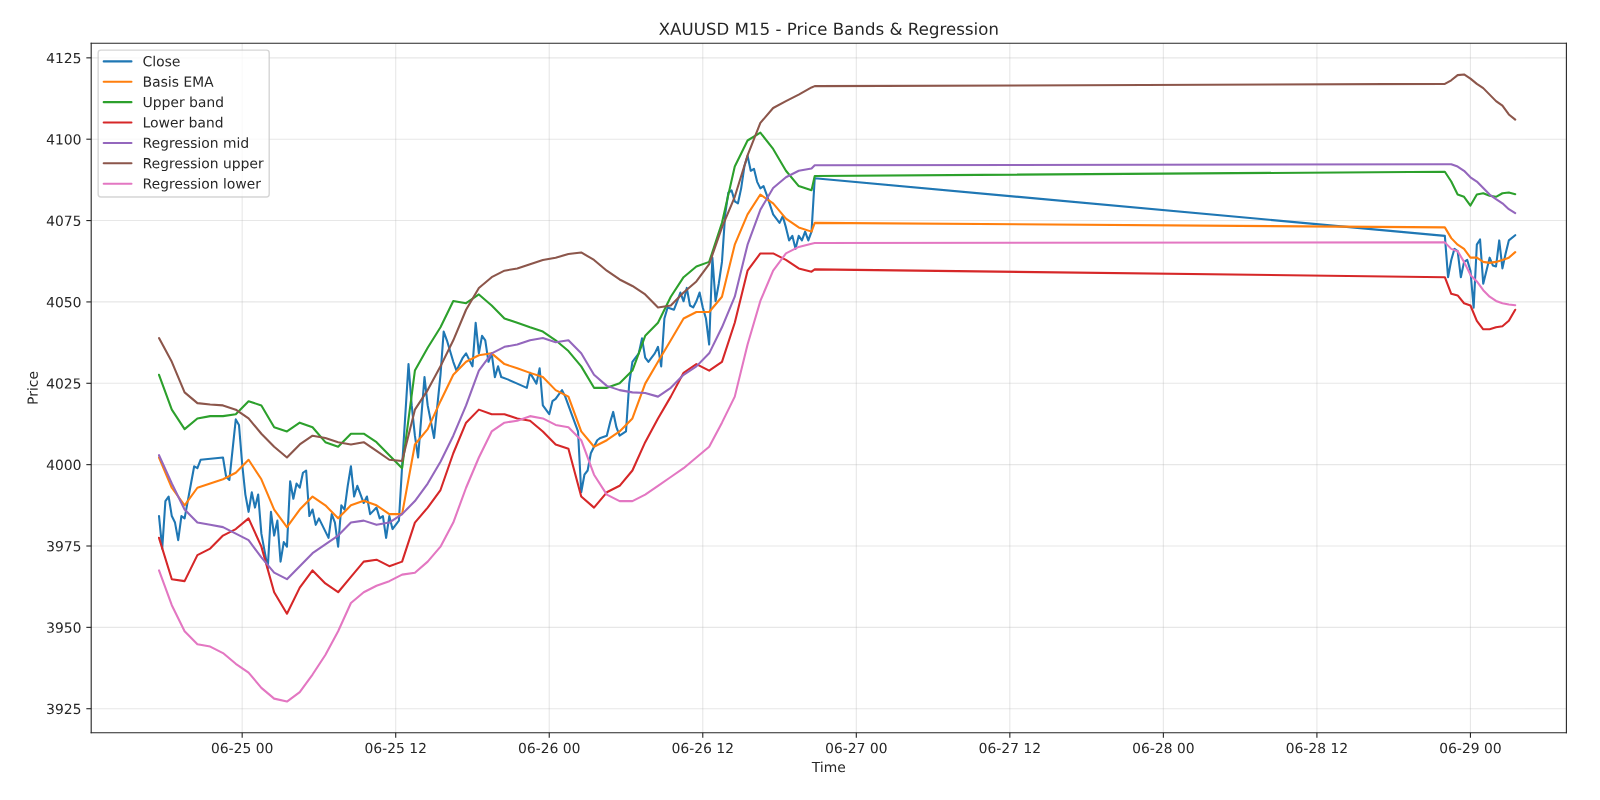 The height and width of the screenshot is (800, 1600). I want to click on x-tick-label: 06-29 00, so click(1470, 748).